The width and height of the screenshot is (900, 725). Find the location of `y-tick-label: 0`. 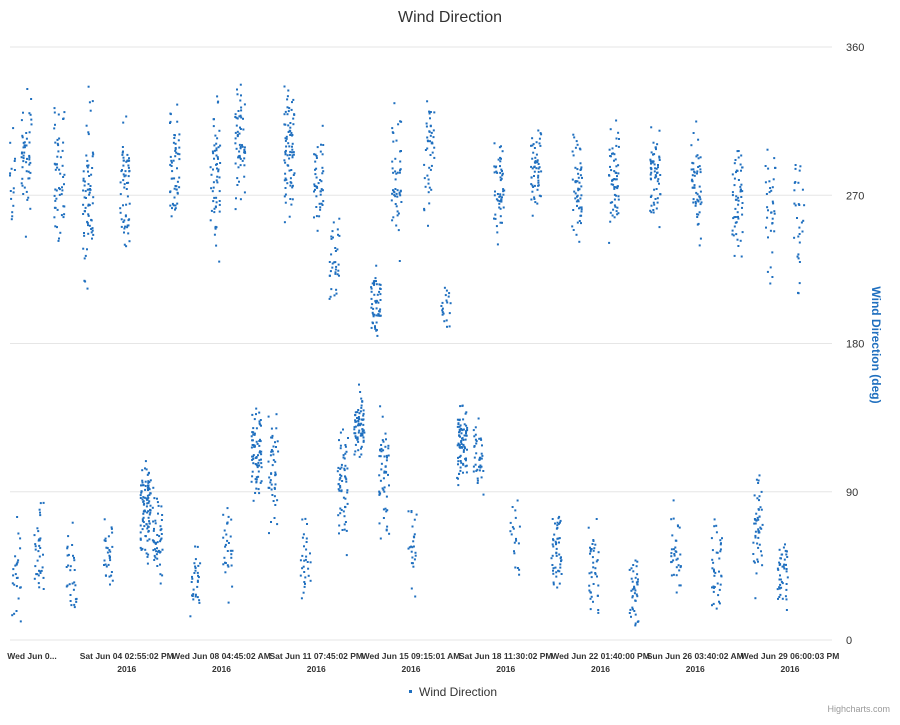

y-tick-label: 0 is located at coordinates (849, 641).